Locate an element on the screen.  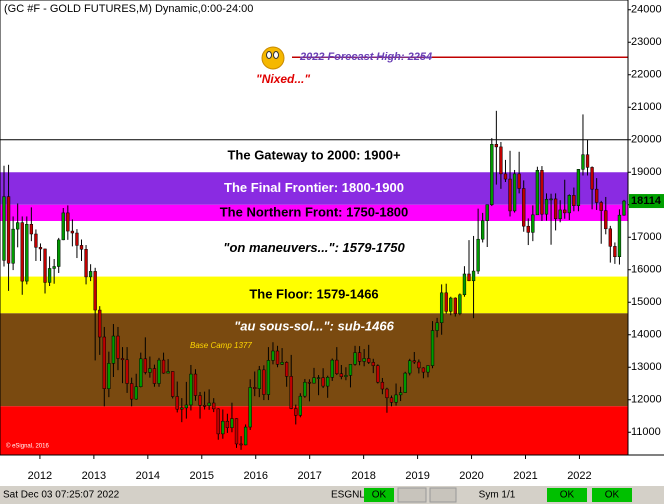
band-label: The Gateway to 2000: 1900+ is located at coordinates (313, 154).